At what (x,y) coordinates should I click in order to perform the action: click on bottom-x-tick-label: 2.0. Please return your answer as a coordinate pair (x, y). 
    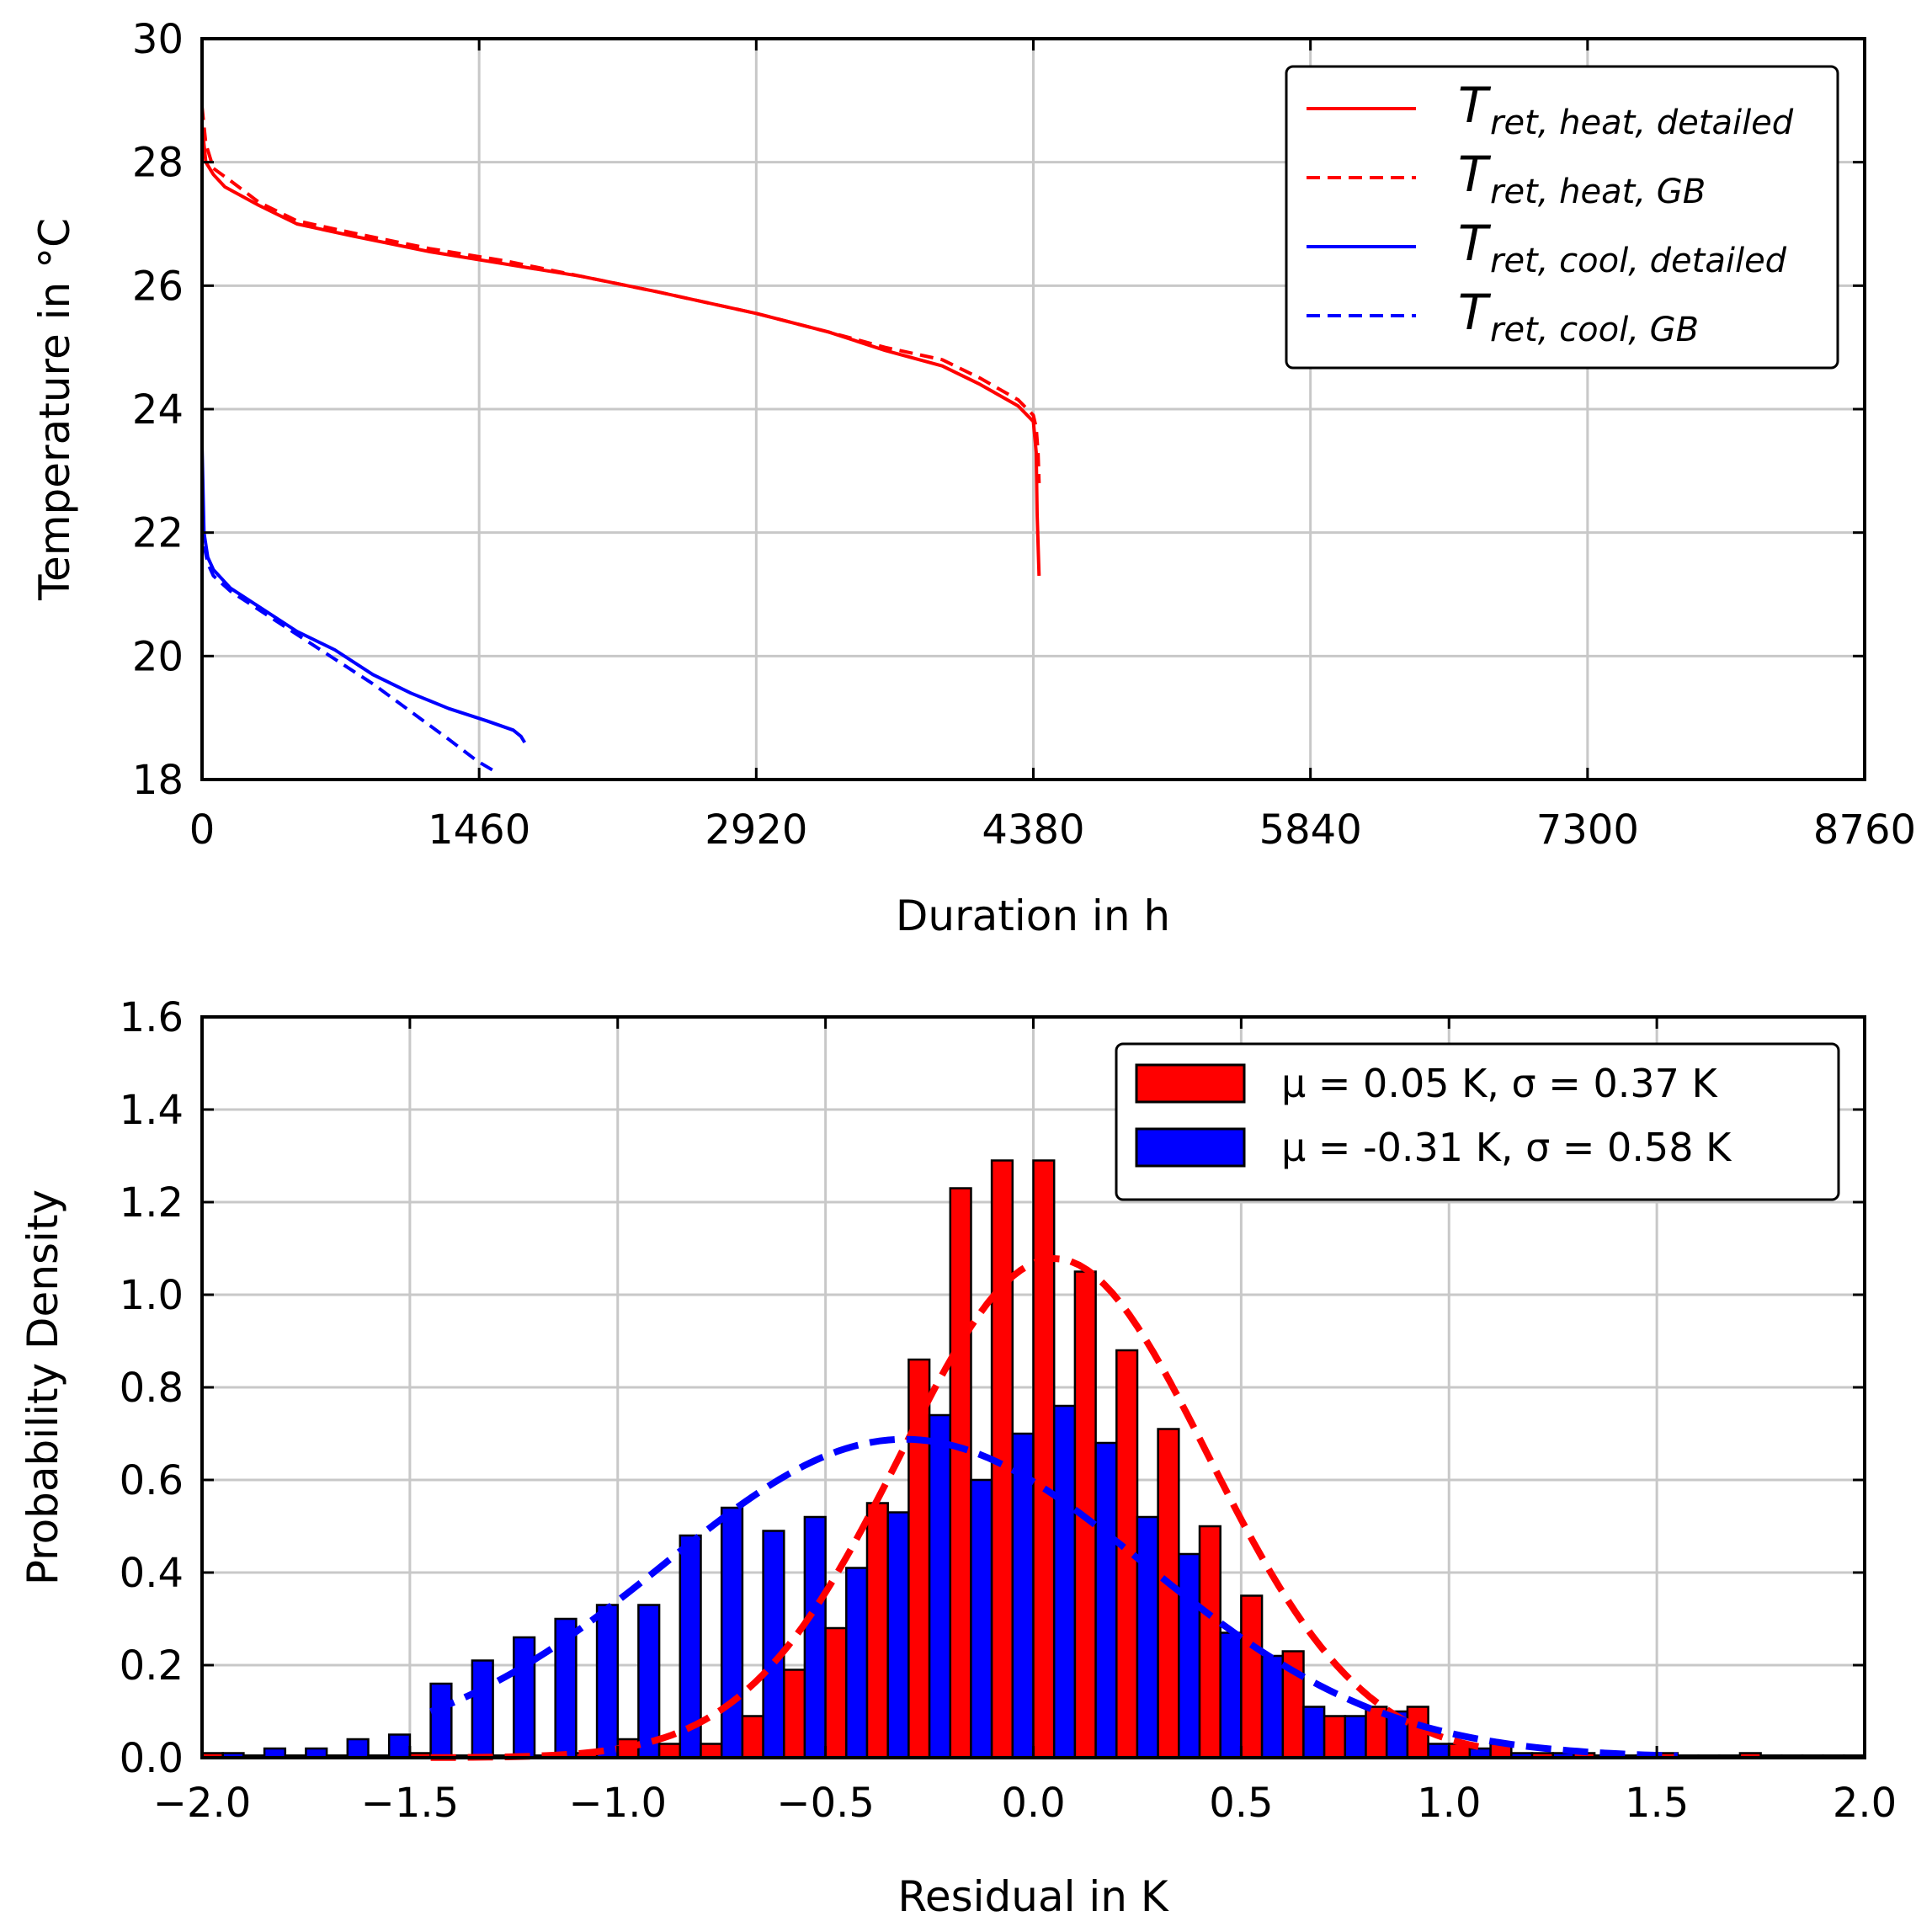
    Looking at the image, I should click on (1865, 1804).